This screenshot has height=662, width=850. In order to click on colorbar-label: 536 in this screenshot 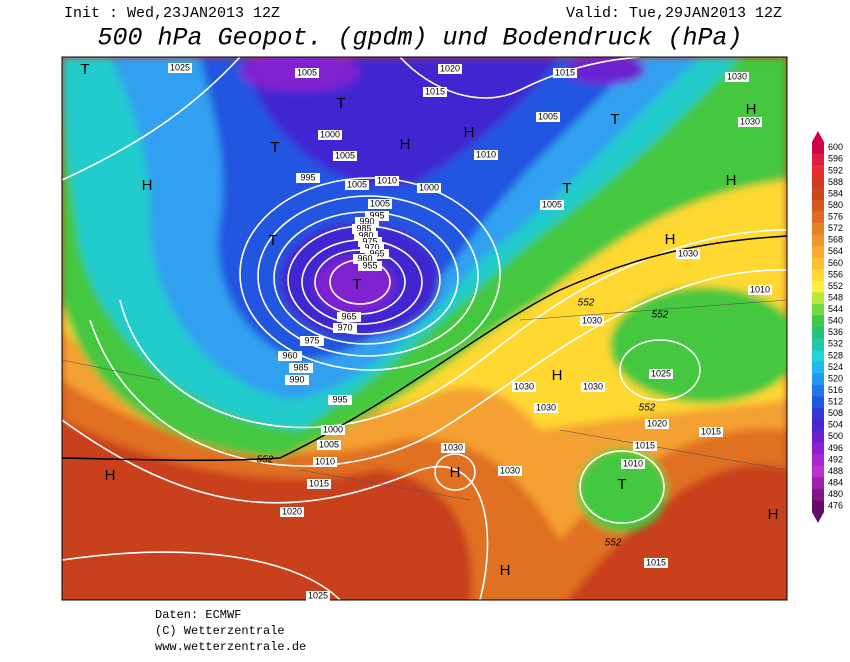, I will do `click(835, 332)`.